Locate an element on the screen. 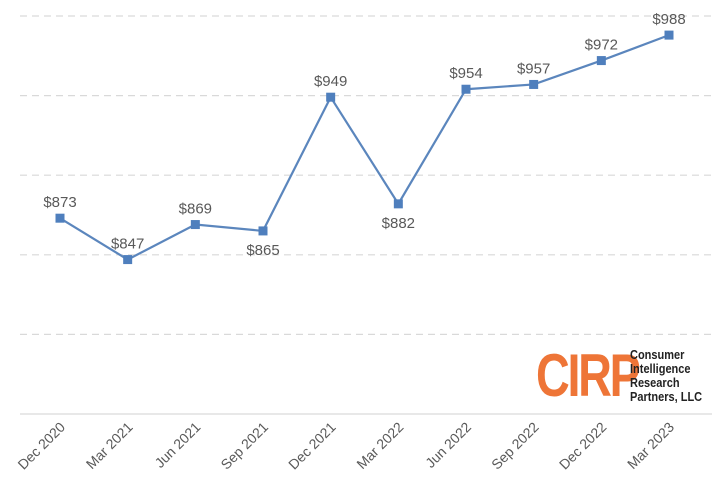 This screenshot has width=720, height=498. logo-line-4: Partners, LLC is located at coordinates (666, 397).